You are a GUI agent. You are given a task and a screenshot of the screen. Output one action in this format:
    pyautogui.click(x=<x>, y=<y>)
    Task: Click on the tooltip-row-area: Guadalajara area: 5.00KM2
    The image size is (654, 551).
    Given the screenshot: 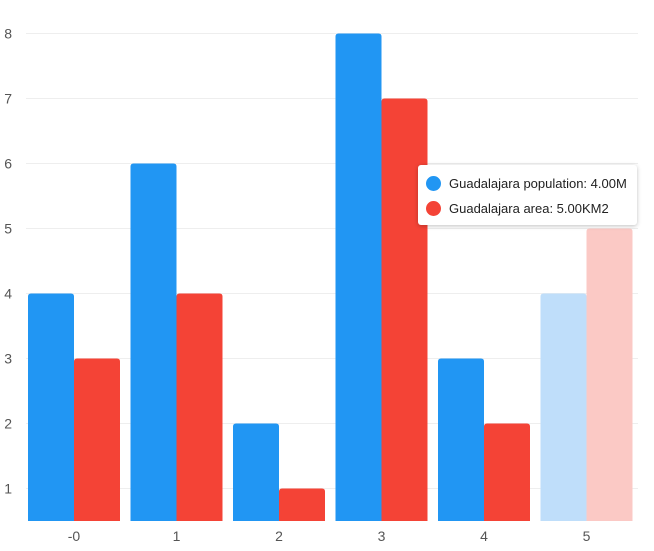 What is the action you would take?
    pyautogui.click(x=526, y=208)
    